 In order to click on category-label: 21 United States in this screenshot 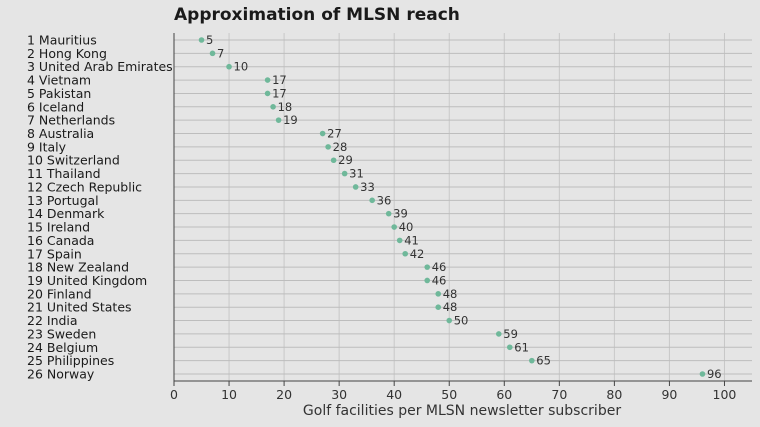, I will do `click(79, 307)`.